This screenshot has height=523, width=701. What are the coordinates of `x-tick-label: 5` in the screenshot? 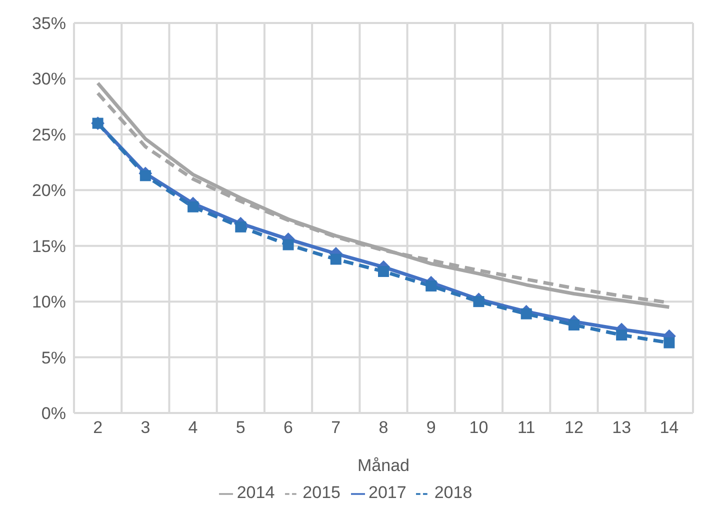 It's located at (241, 428).